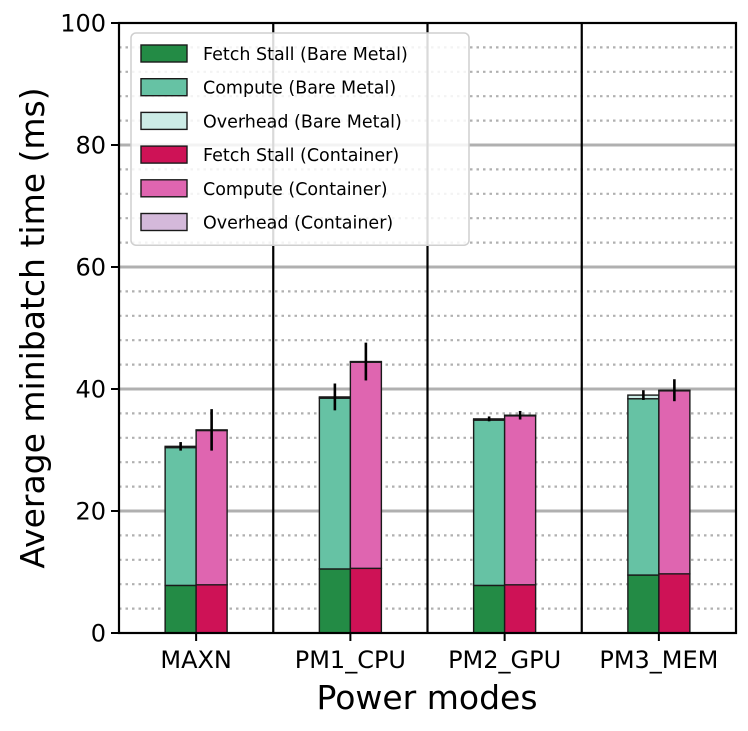  Describe the element at coordinates (90, 268) in the screenshot. I see `y-tick-label: 60` at that location.